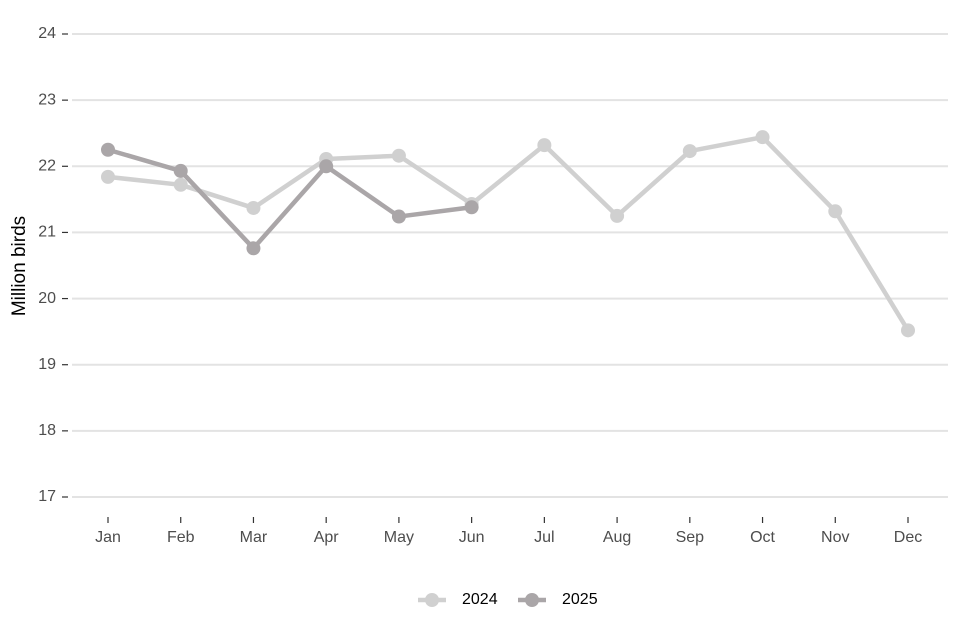  Describe the element at coordinates (835, 537) in the screenshot. I see `x-tick-label: Nov` at that location.